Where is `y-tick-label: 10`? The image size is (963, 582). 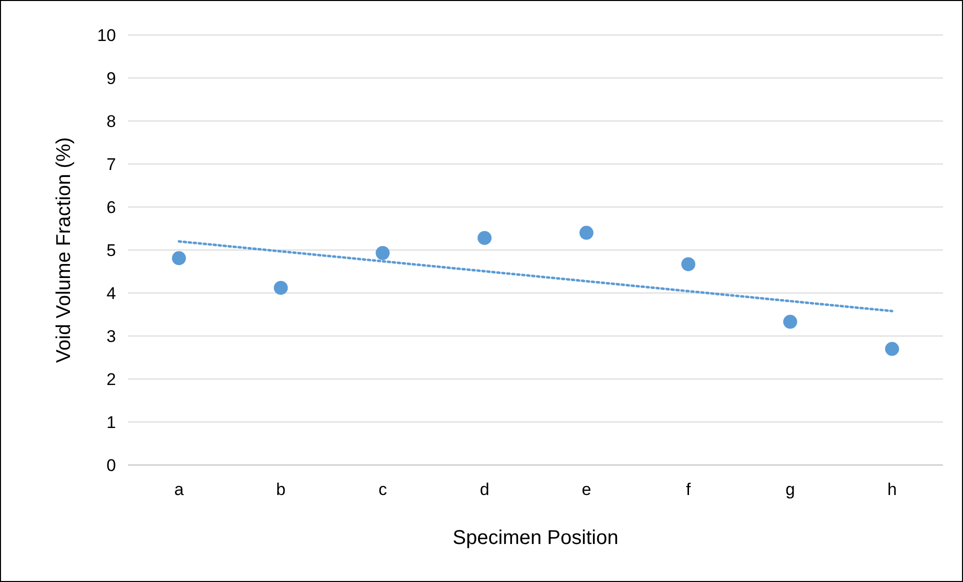
y-tick-label: 10 is located at coordinates (106, 35).